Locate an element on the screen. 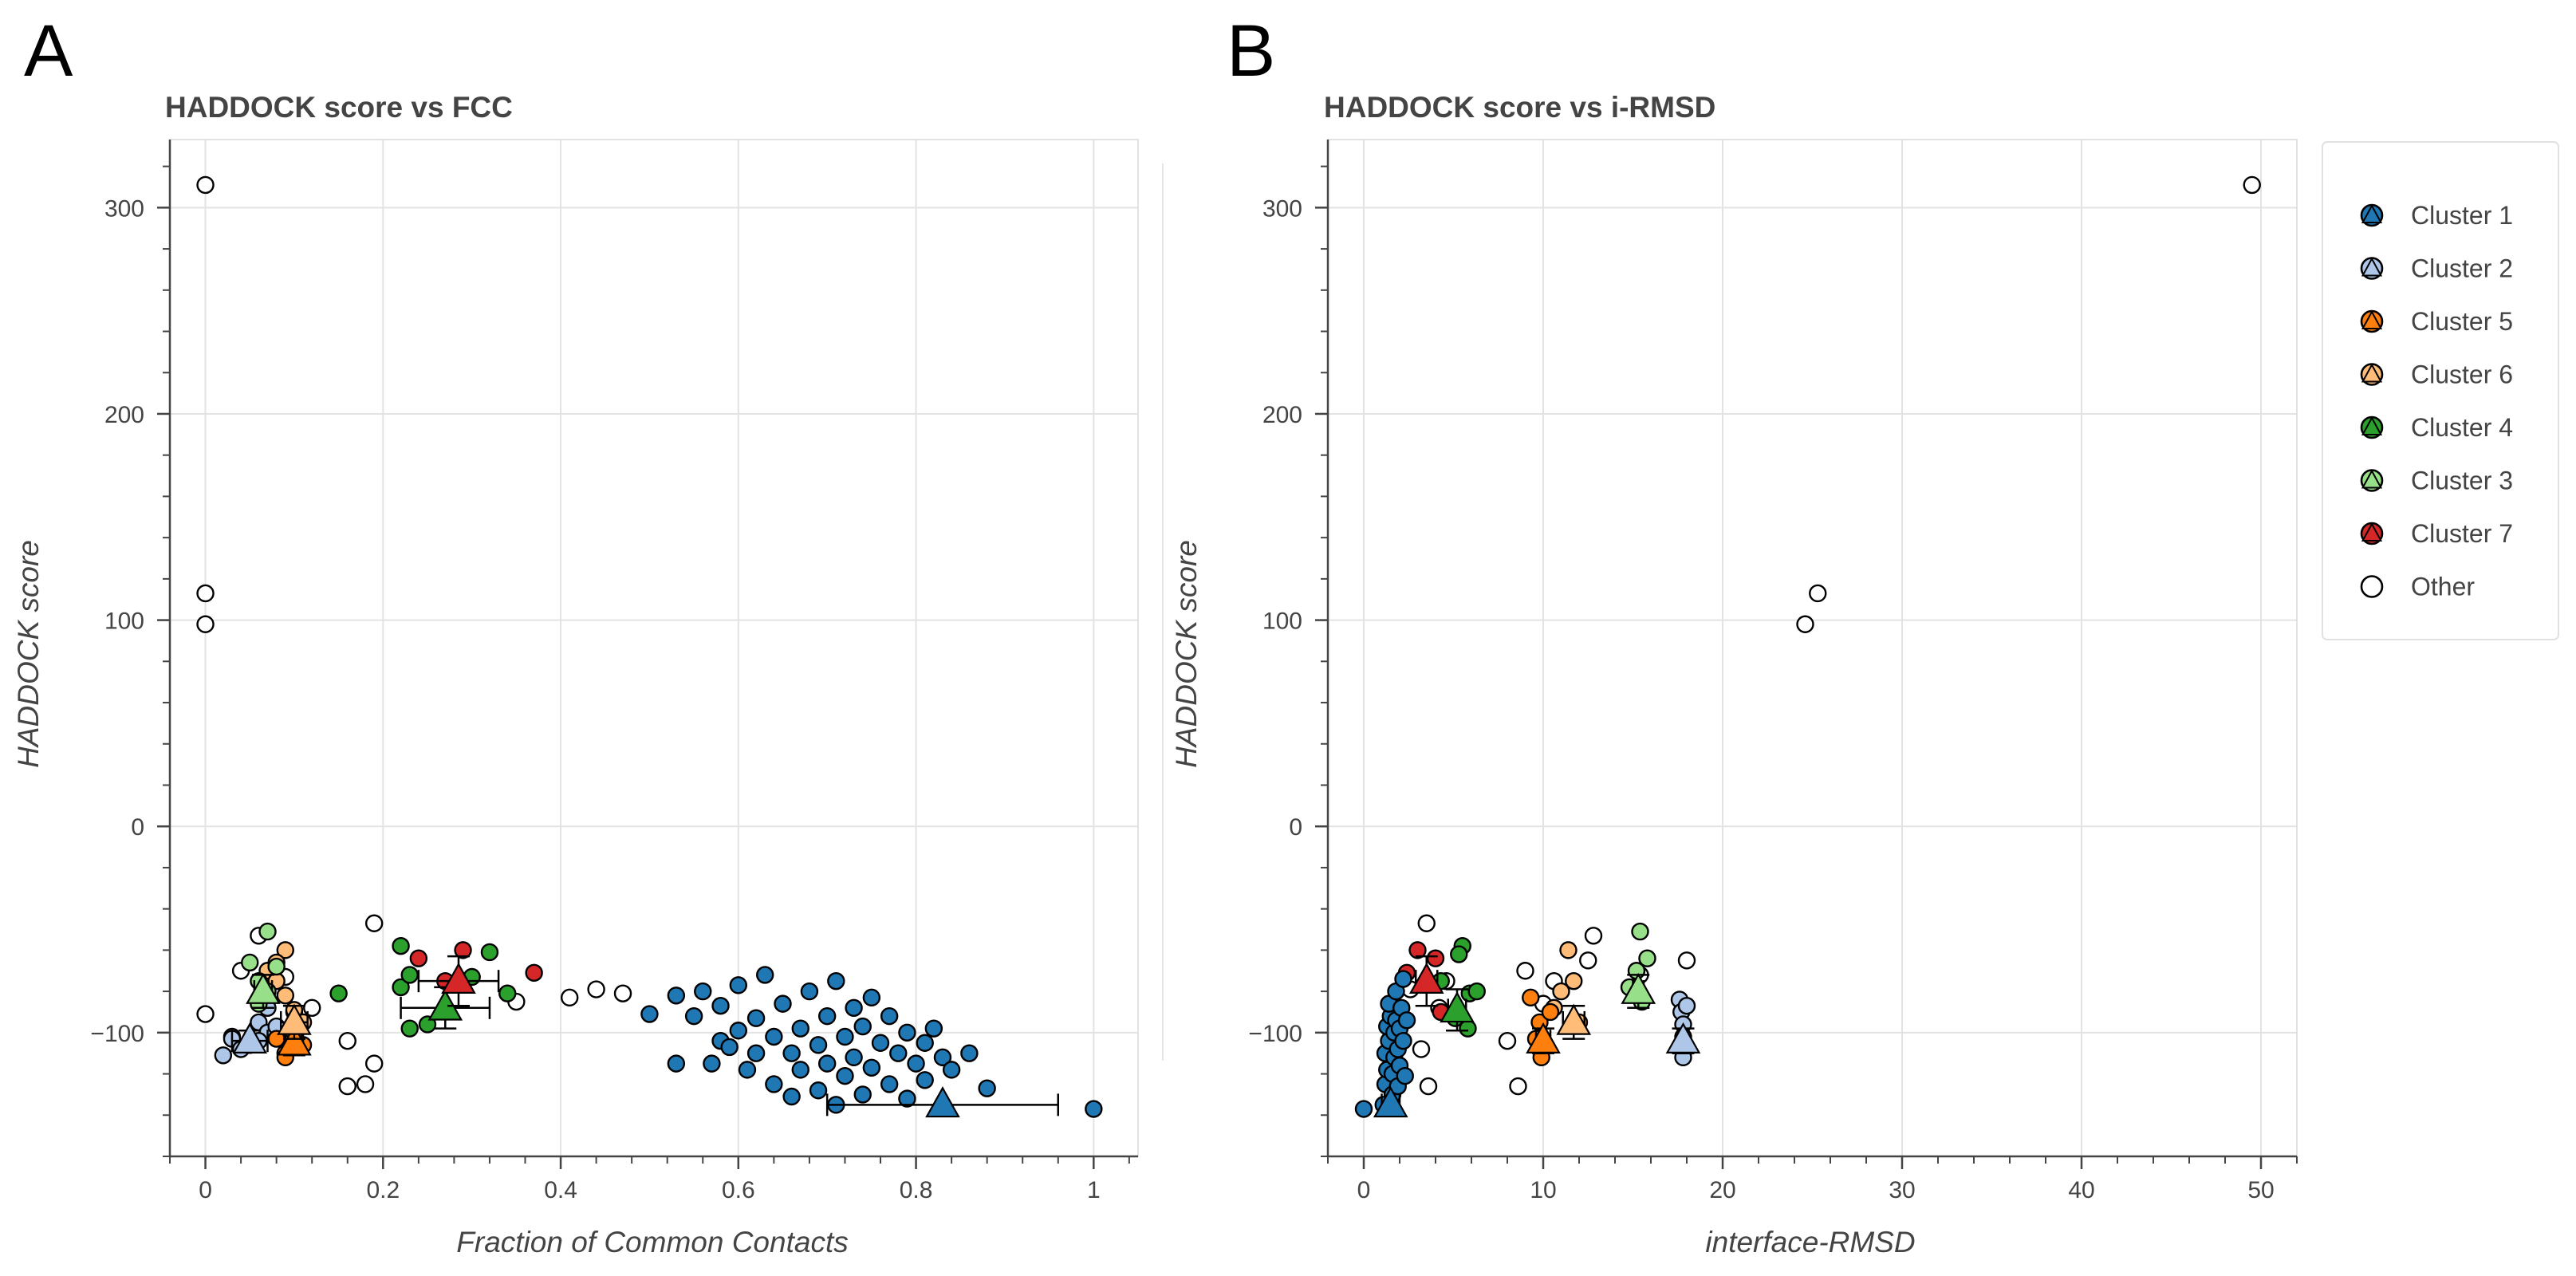 The width and height of the screenshot is (2576, 1276). chart-b-ylabel: HADDOCK score is located at coordinates (1186, 654).